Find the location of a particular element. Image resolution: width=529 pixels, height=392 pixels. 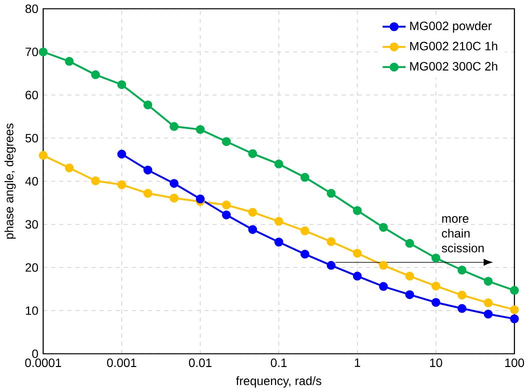

y-axis-title: phase angle, degrees is located at coordinates (10, 181).